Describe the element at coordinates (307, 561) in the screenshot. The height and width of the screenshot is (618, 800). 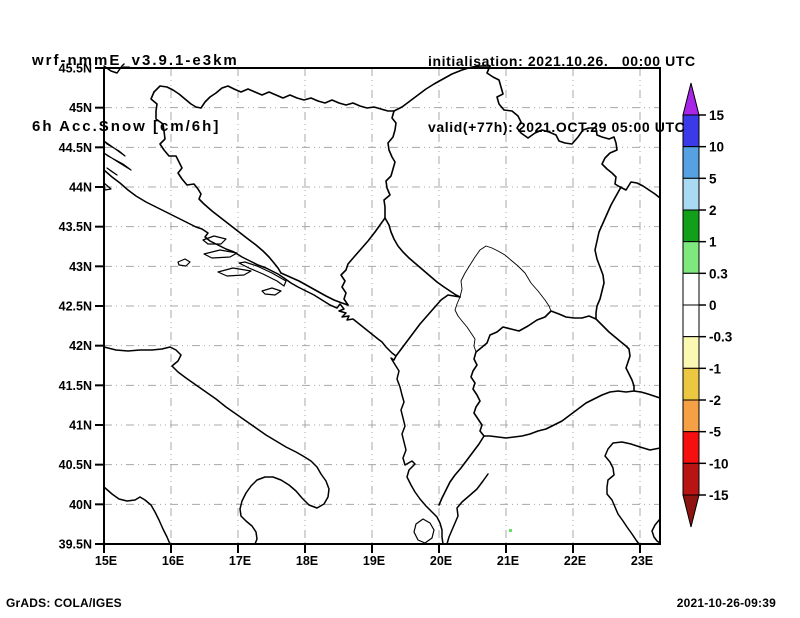
I see `lon-tick-label: 18E` at that location.